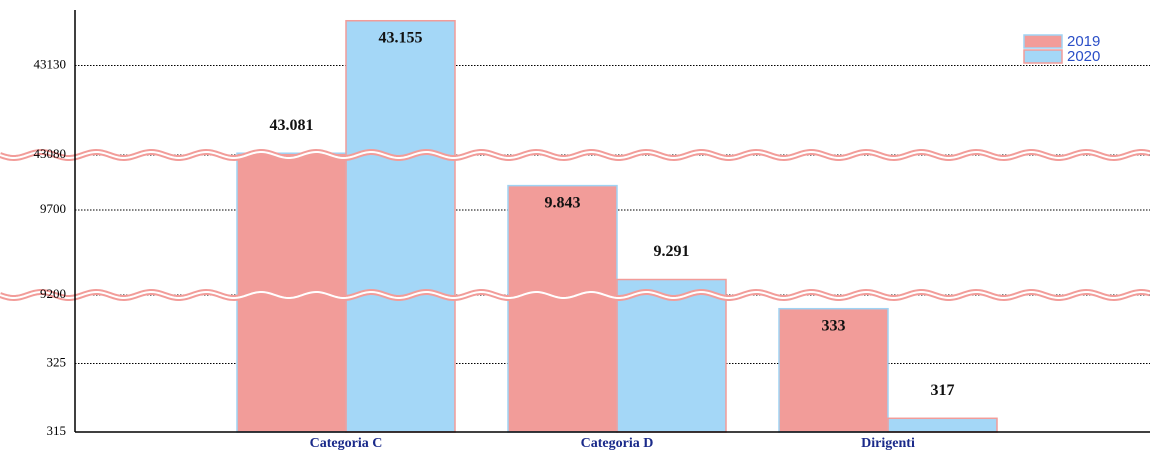 The height and width of the screenshot is (452, 1150). I want to click on y-tick-label: 315, so click(57, 430).